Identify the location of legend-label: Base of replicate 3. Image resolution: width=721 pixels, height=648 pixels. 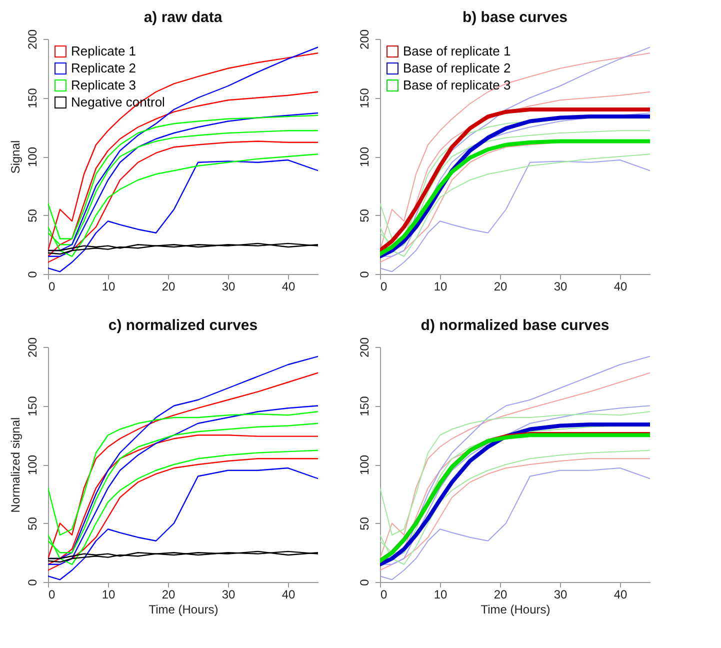
(457, 85).